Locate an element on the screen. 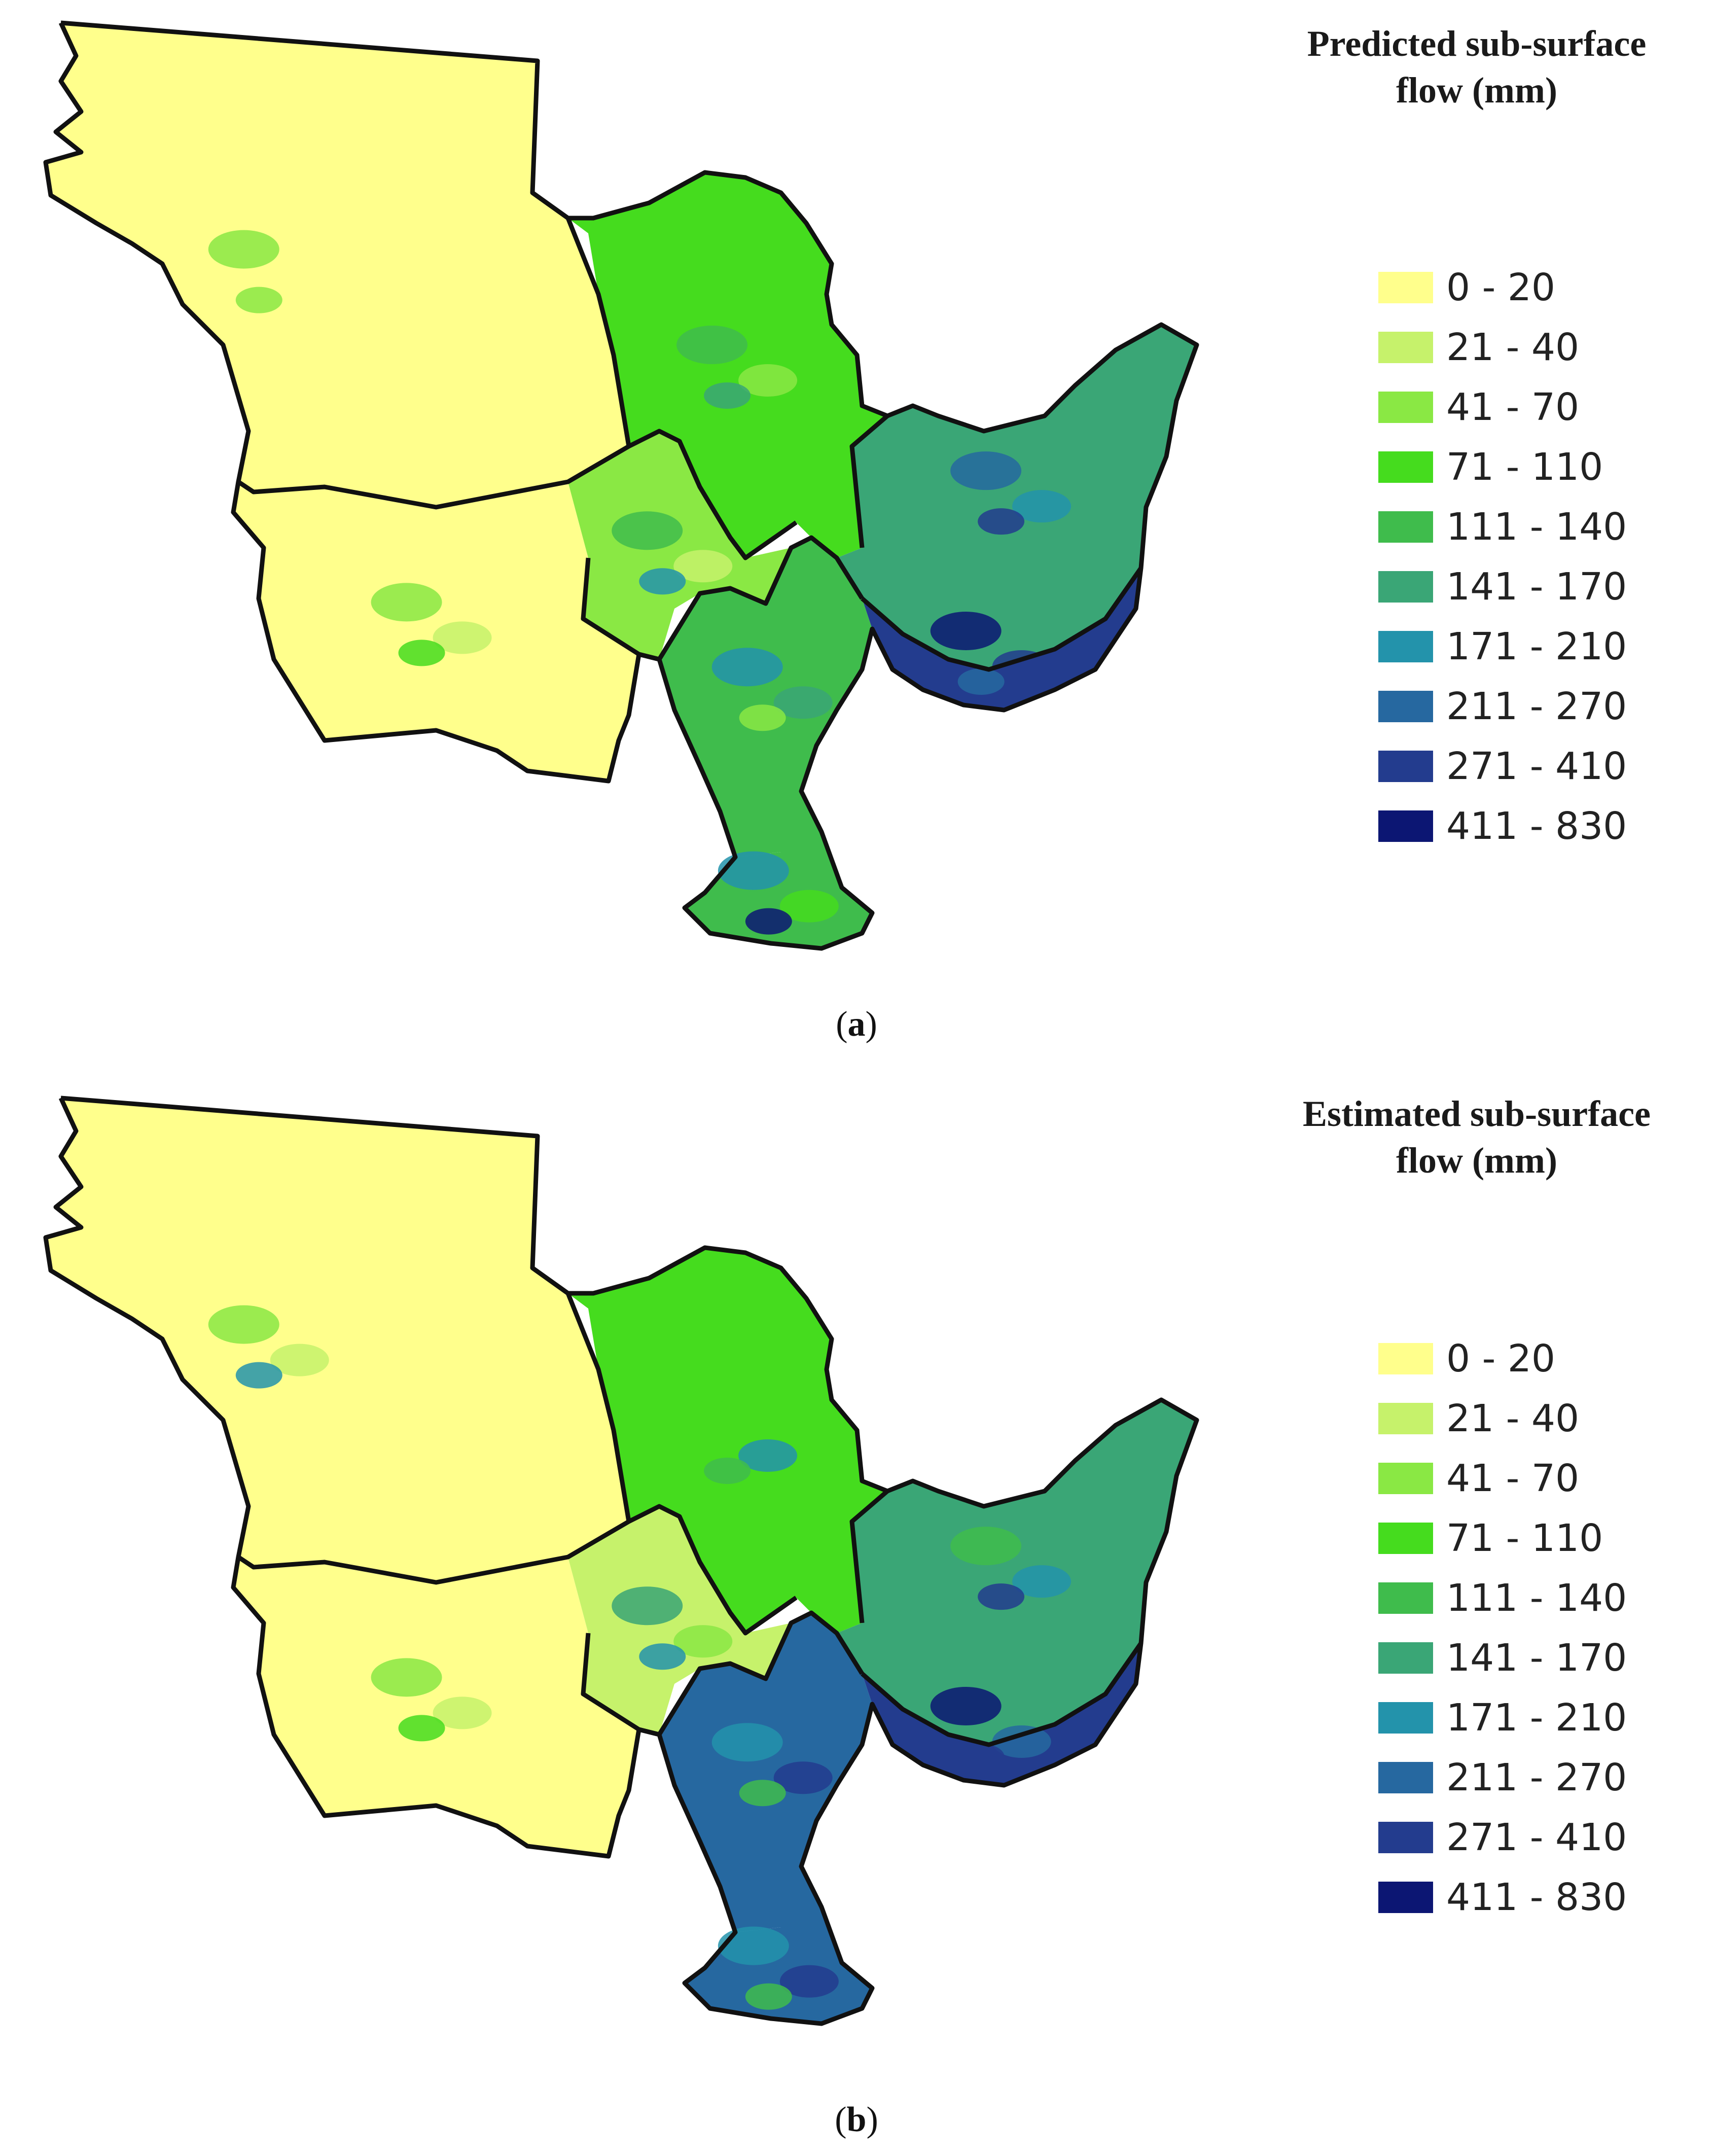 The width and height of the screenshot is (1713, 2156). caption-a-letter: a is located at coordinates (856, 1024).